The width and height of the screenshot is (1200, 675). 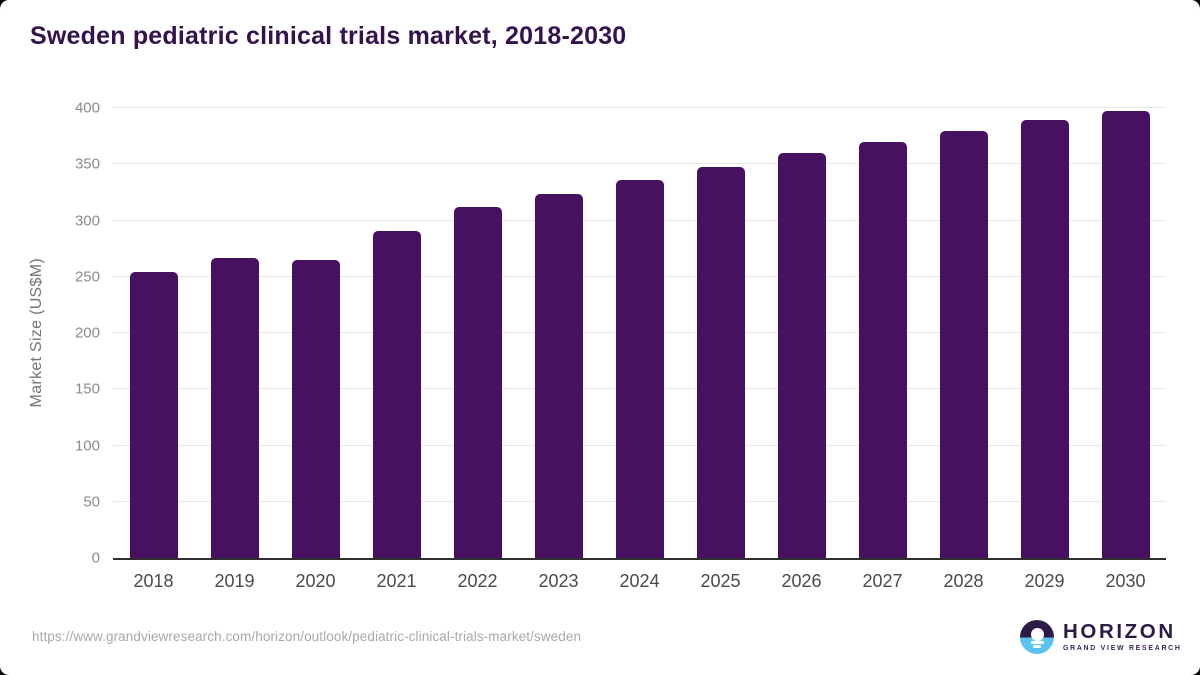 I want to click on y-axis-title-label: Market Size (US$M), so click(x=36, y=333).